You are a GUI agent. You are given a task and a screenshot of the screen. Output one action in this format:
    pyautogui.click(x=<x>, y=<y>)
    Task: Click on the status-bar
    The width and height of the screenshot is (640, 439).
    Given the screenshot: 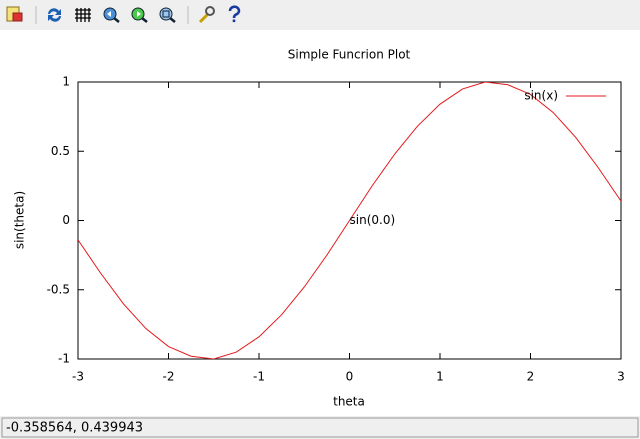 What is the action you would take?
    pyautogui.click(x=320, y=427)
    